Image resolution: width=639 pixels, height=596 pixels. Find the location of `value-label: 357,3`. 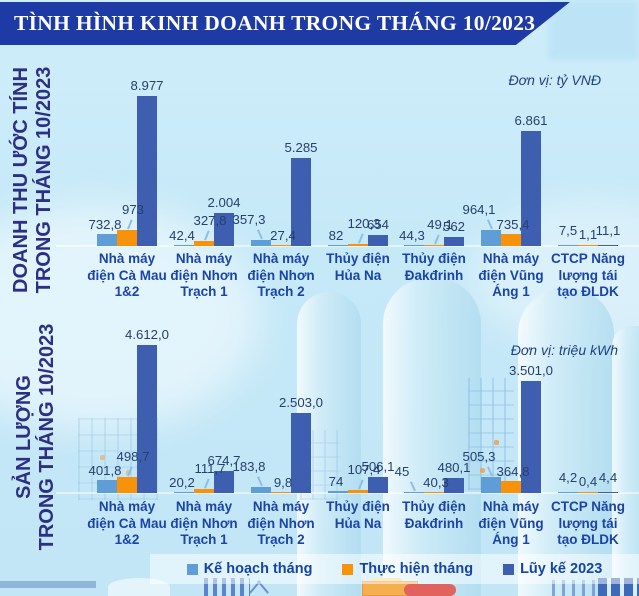

value-label: 357,3 is located at coordinates (249, 219).